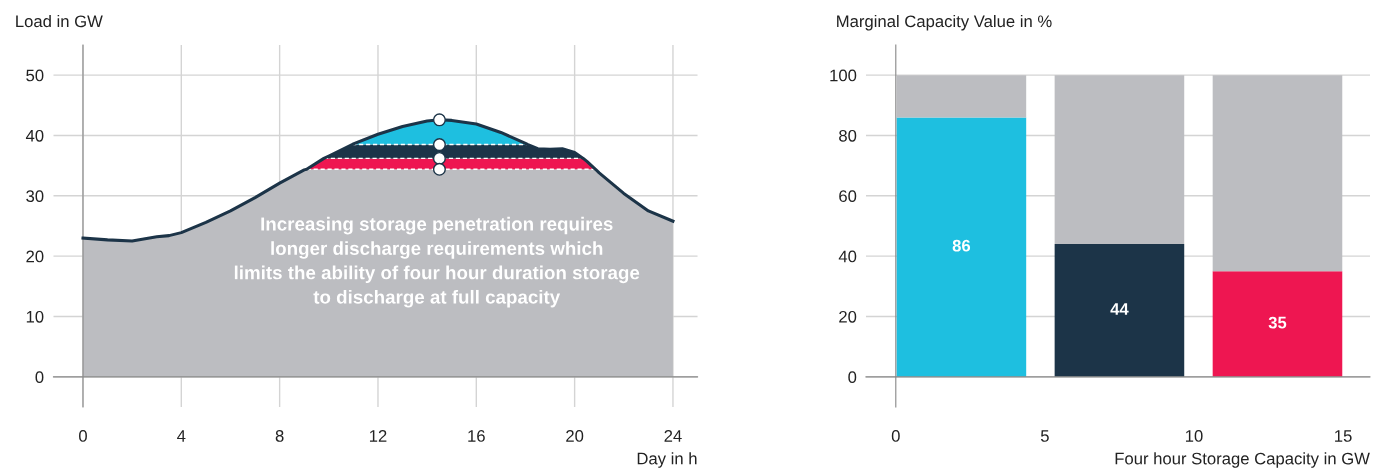 The image size is (1375, 471). I want to click on x-tick-label: 15, so click(1343, 436).